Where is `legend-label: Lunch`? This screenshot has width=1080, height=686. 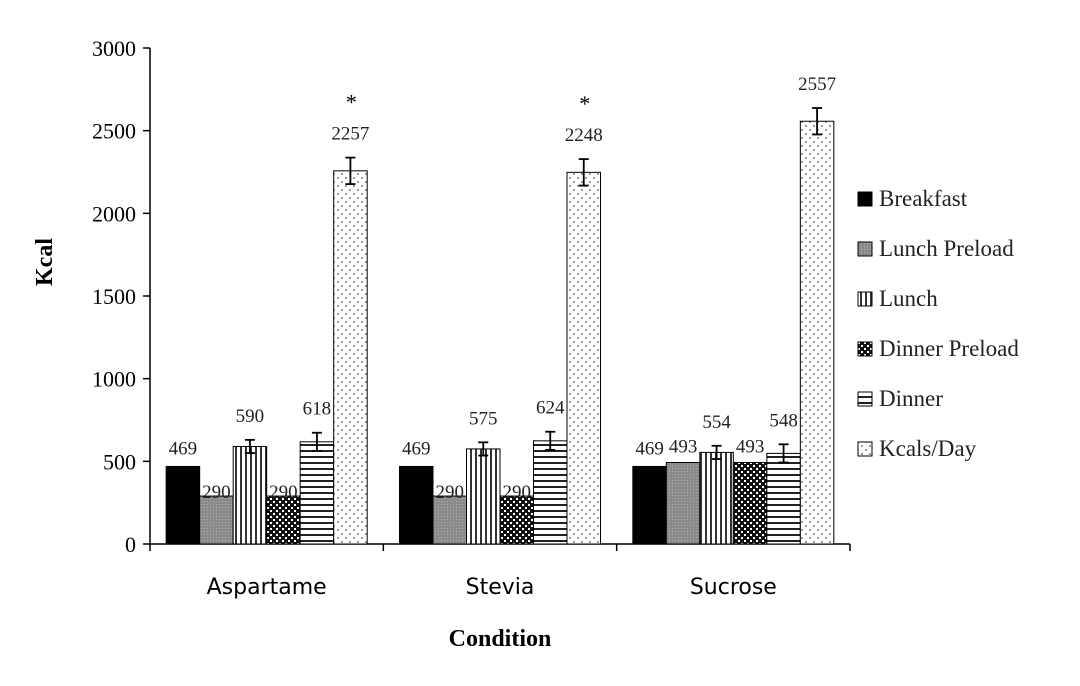
legend-label: Lunch is located at coordinates (908, 298).